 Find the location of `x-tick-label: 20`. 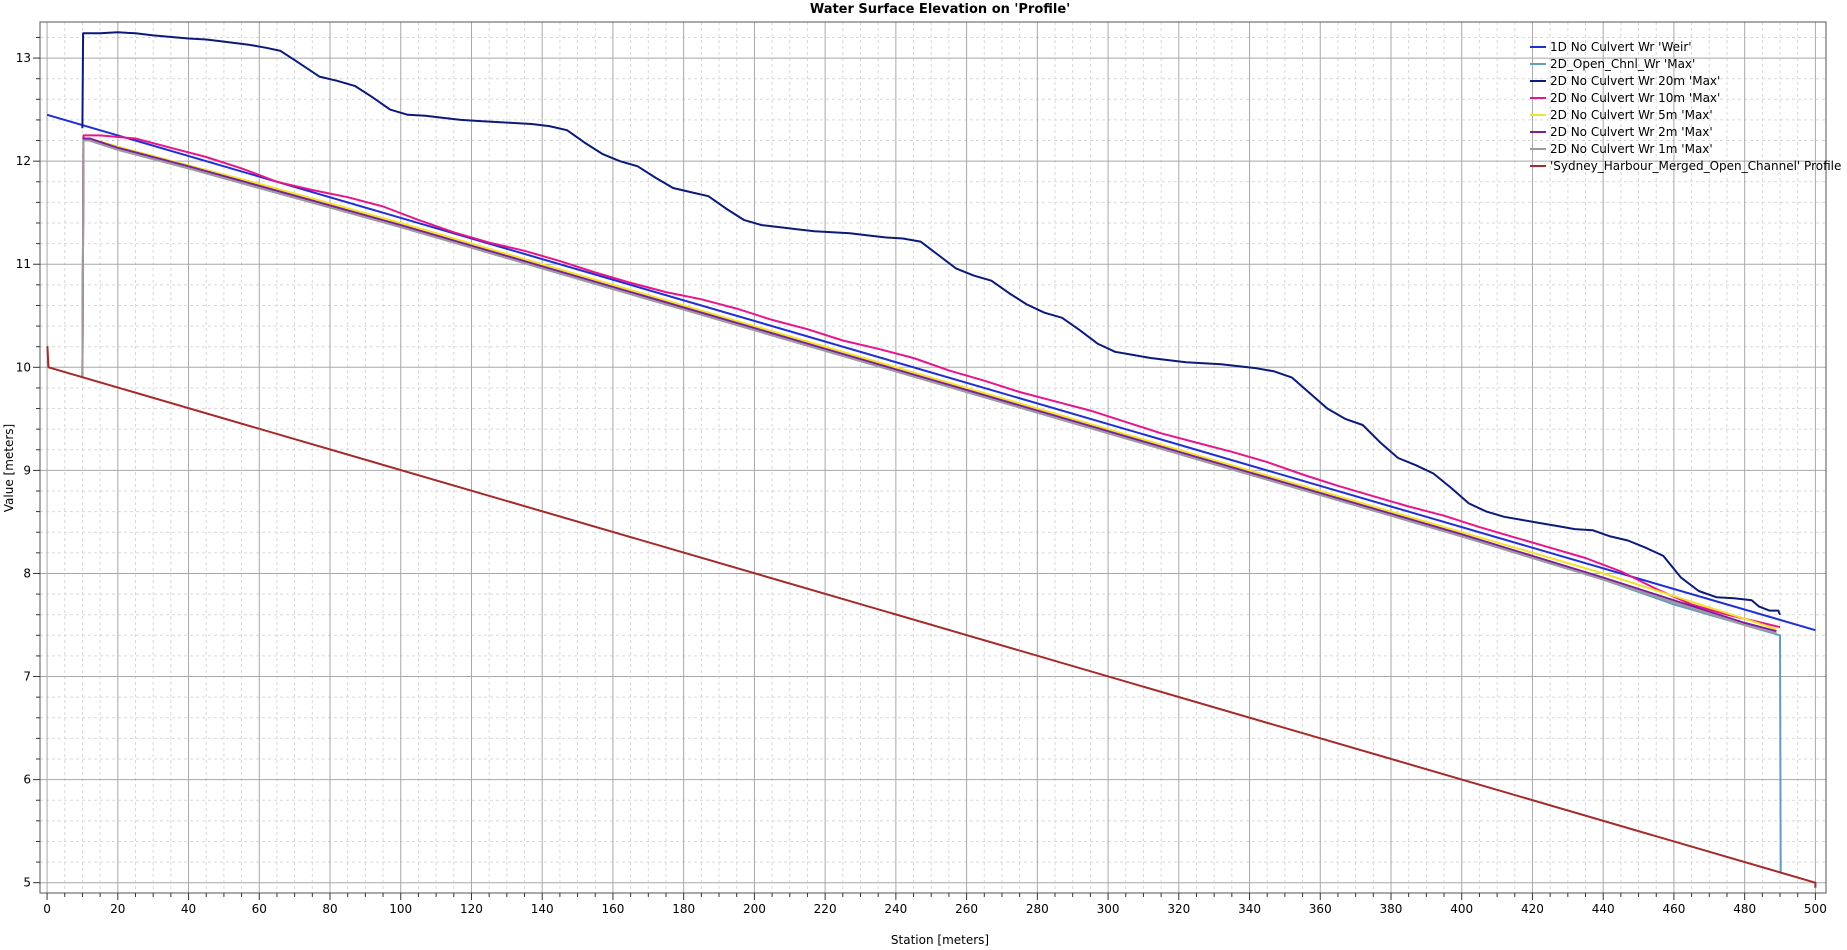

x-tick-label: 20 is located at coordinates (117, 909).